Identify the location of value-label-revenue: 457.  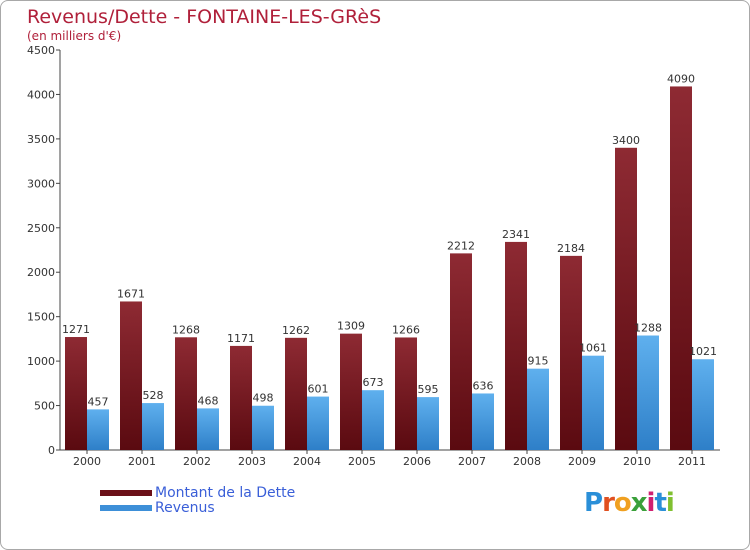
(98, 401).